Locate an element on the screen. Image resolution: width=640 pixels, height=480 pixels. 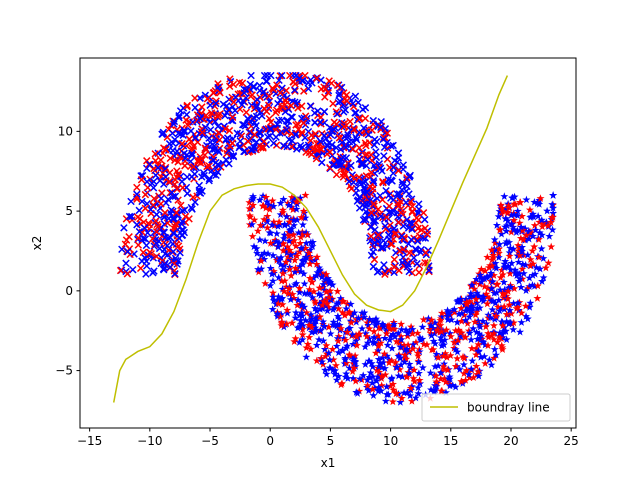
x-tick-label: 20 is located at coordinates (510, 441).